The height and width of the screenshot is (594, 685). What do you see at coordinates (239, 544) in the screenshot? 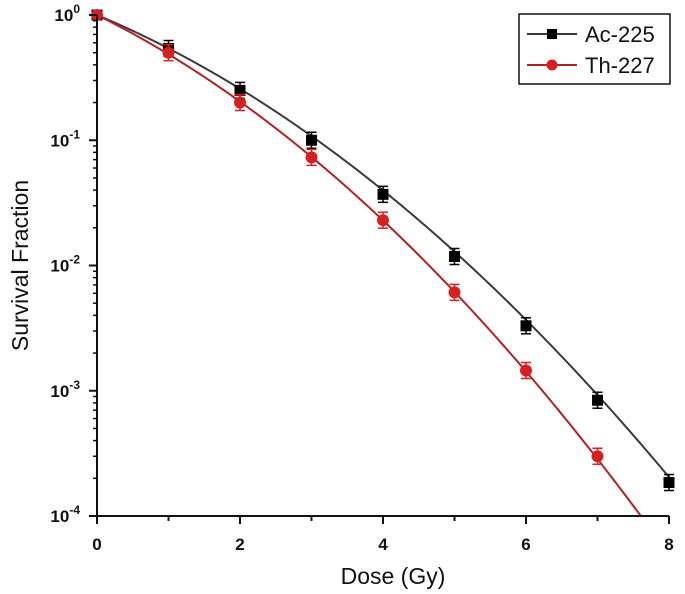
I see `x-tick-label: 2` at bounding box center [239, 544].